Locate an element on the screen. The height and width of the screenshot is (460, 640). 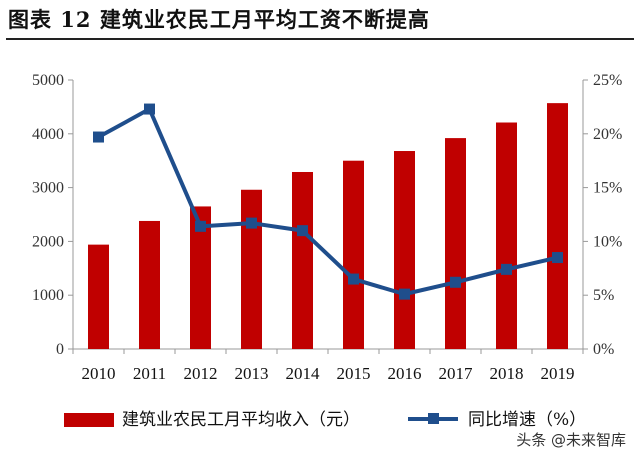
y-right-tick-label: 20% is located at coordinates (607, 134).